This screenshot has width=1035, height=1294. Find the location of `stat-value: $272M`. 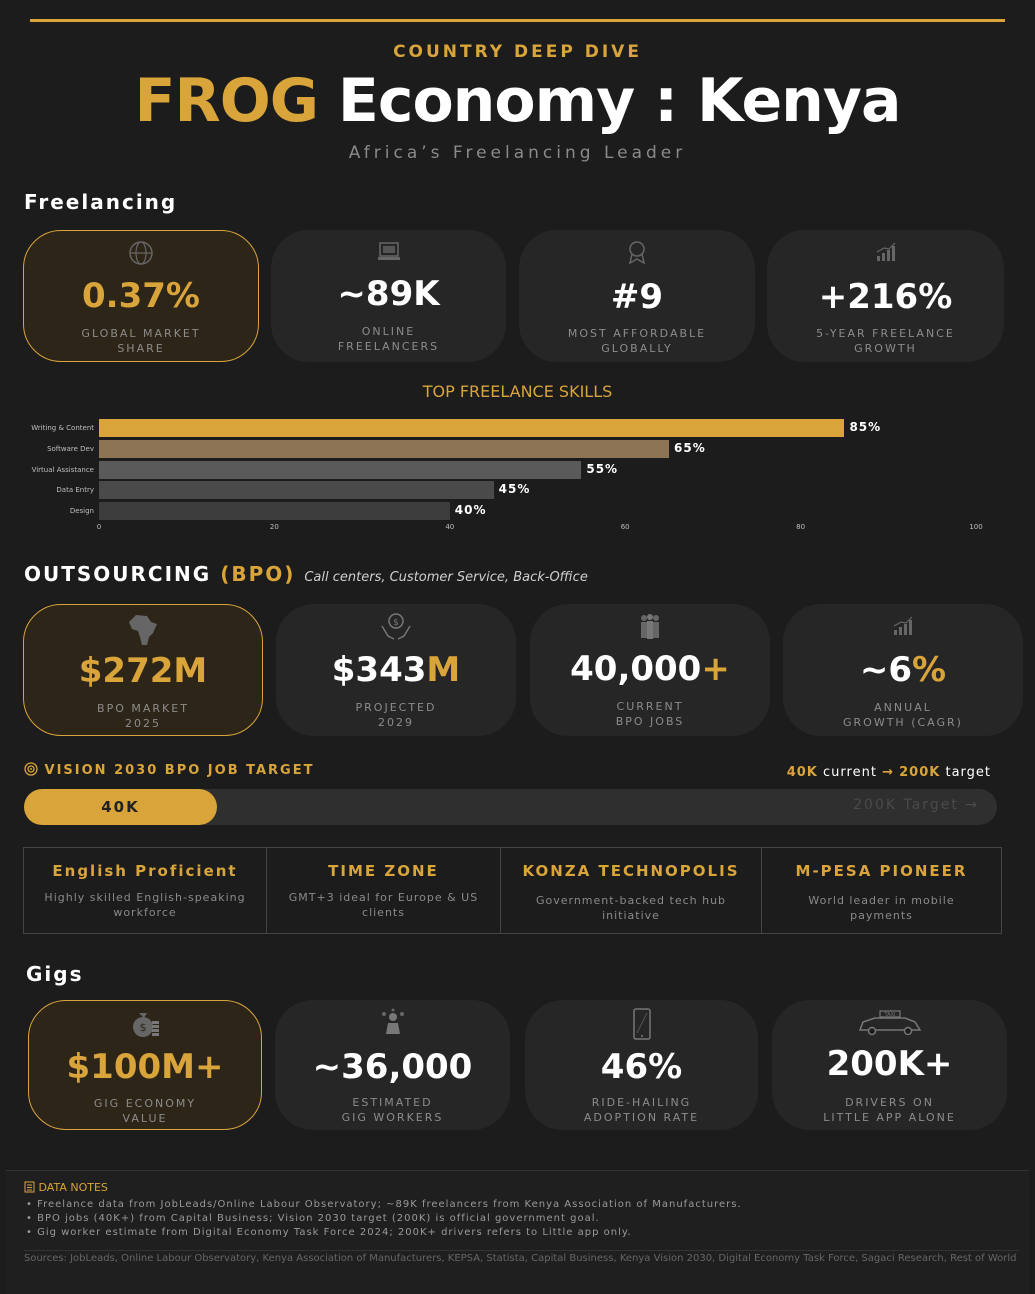

stat-value: $272M is located at coordinates (143, 671).